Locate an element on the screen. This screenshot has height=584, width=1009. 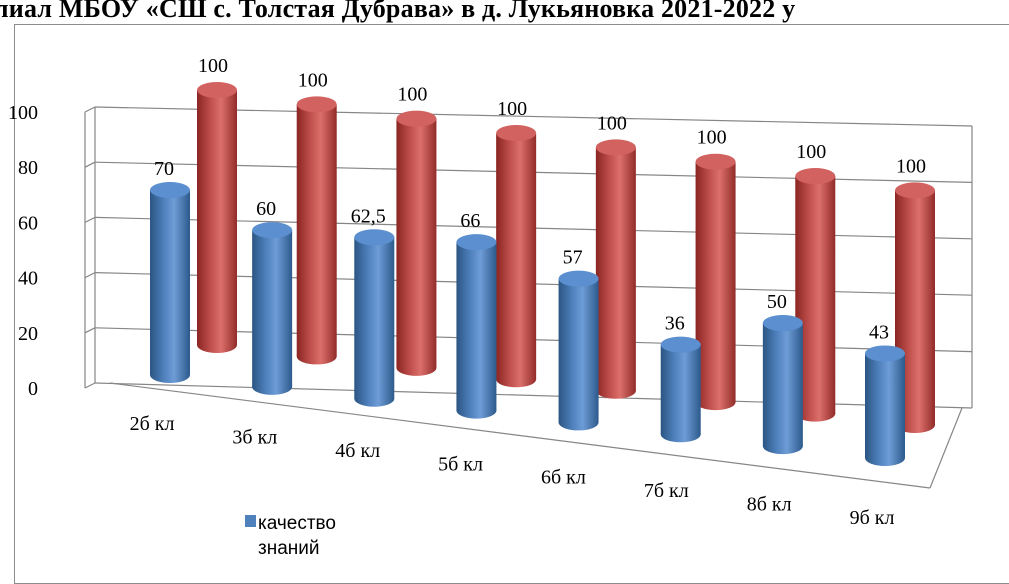
blue-cylinder-2-body is located at coordinates (272, 308).